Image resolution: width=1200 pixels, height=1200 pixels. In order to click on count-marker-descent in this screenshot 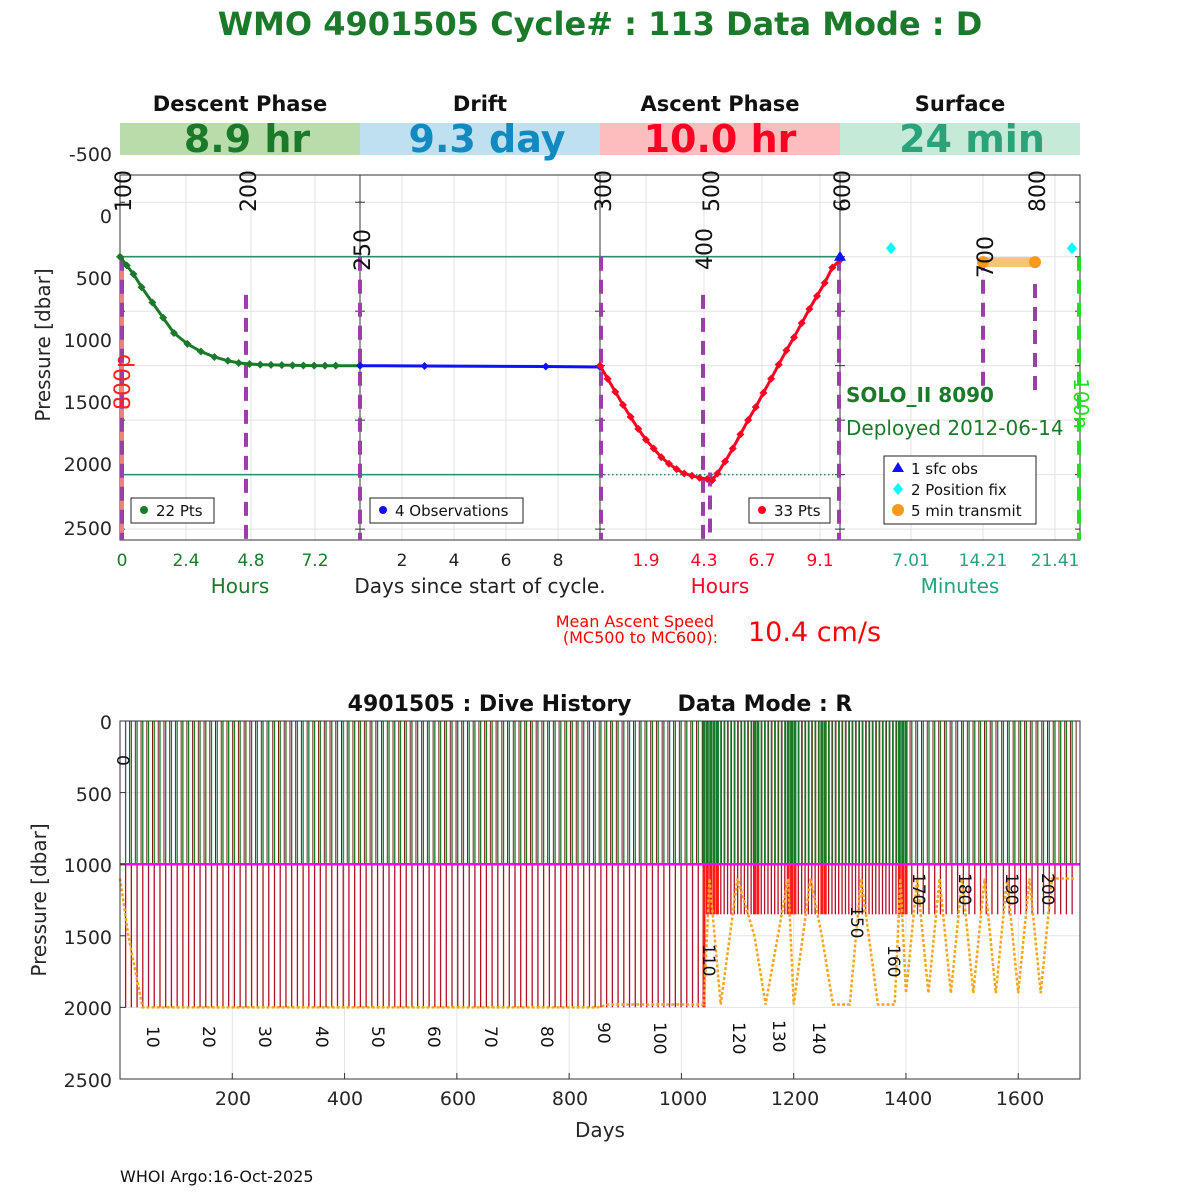, I will do `click(144, 510)`.